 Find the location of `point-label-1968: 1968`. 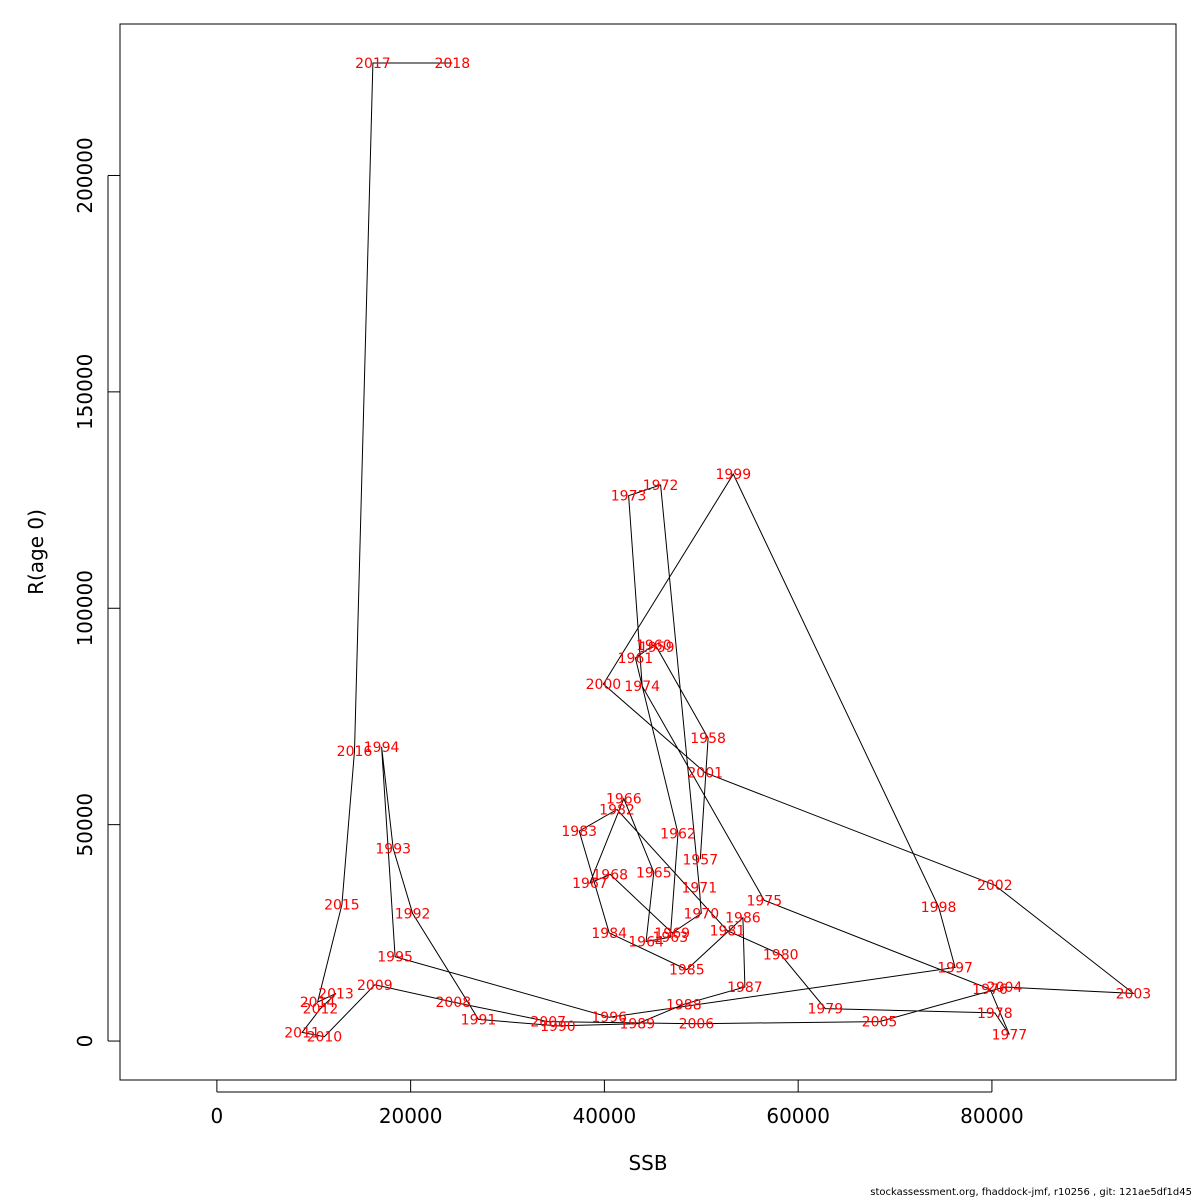

point-label-1968: 1968 is located at coordinates (610, 875).